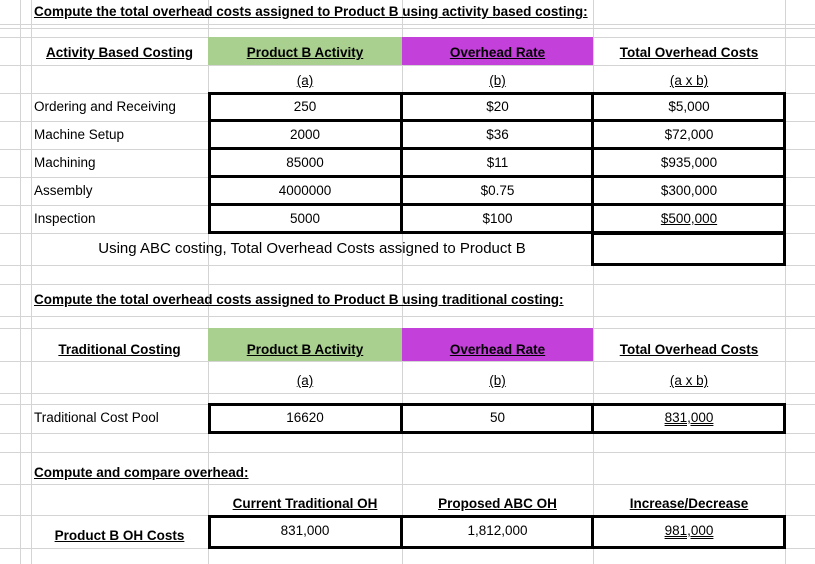 This screenshot has width=815, height=564. Describe the element at coordinates (689, 417) in the screenshot. I see `trad-total: 831,000` at that location.